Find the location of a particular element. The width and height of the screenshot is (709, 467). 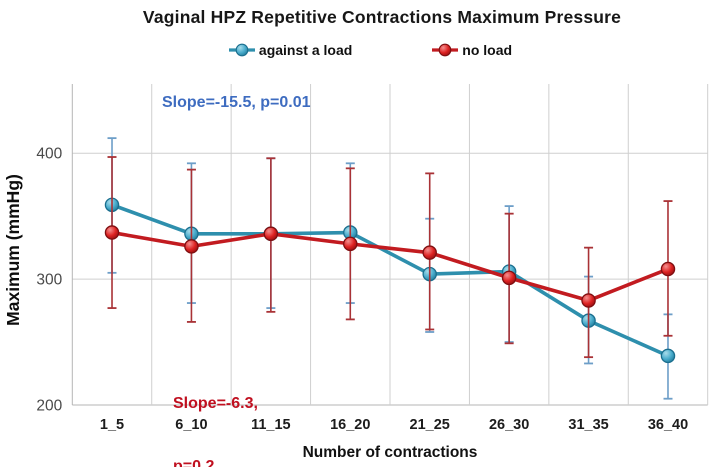

legend-item-against-a-load: against a load is located at coordinates (289, 50).